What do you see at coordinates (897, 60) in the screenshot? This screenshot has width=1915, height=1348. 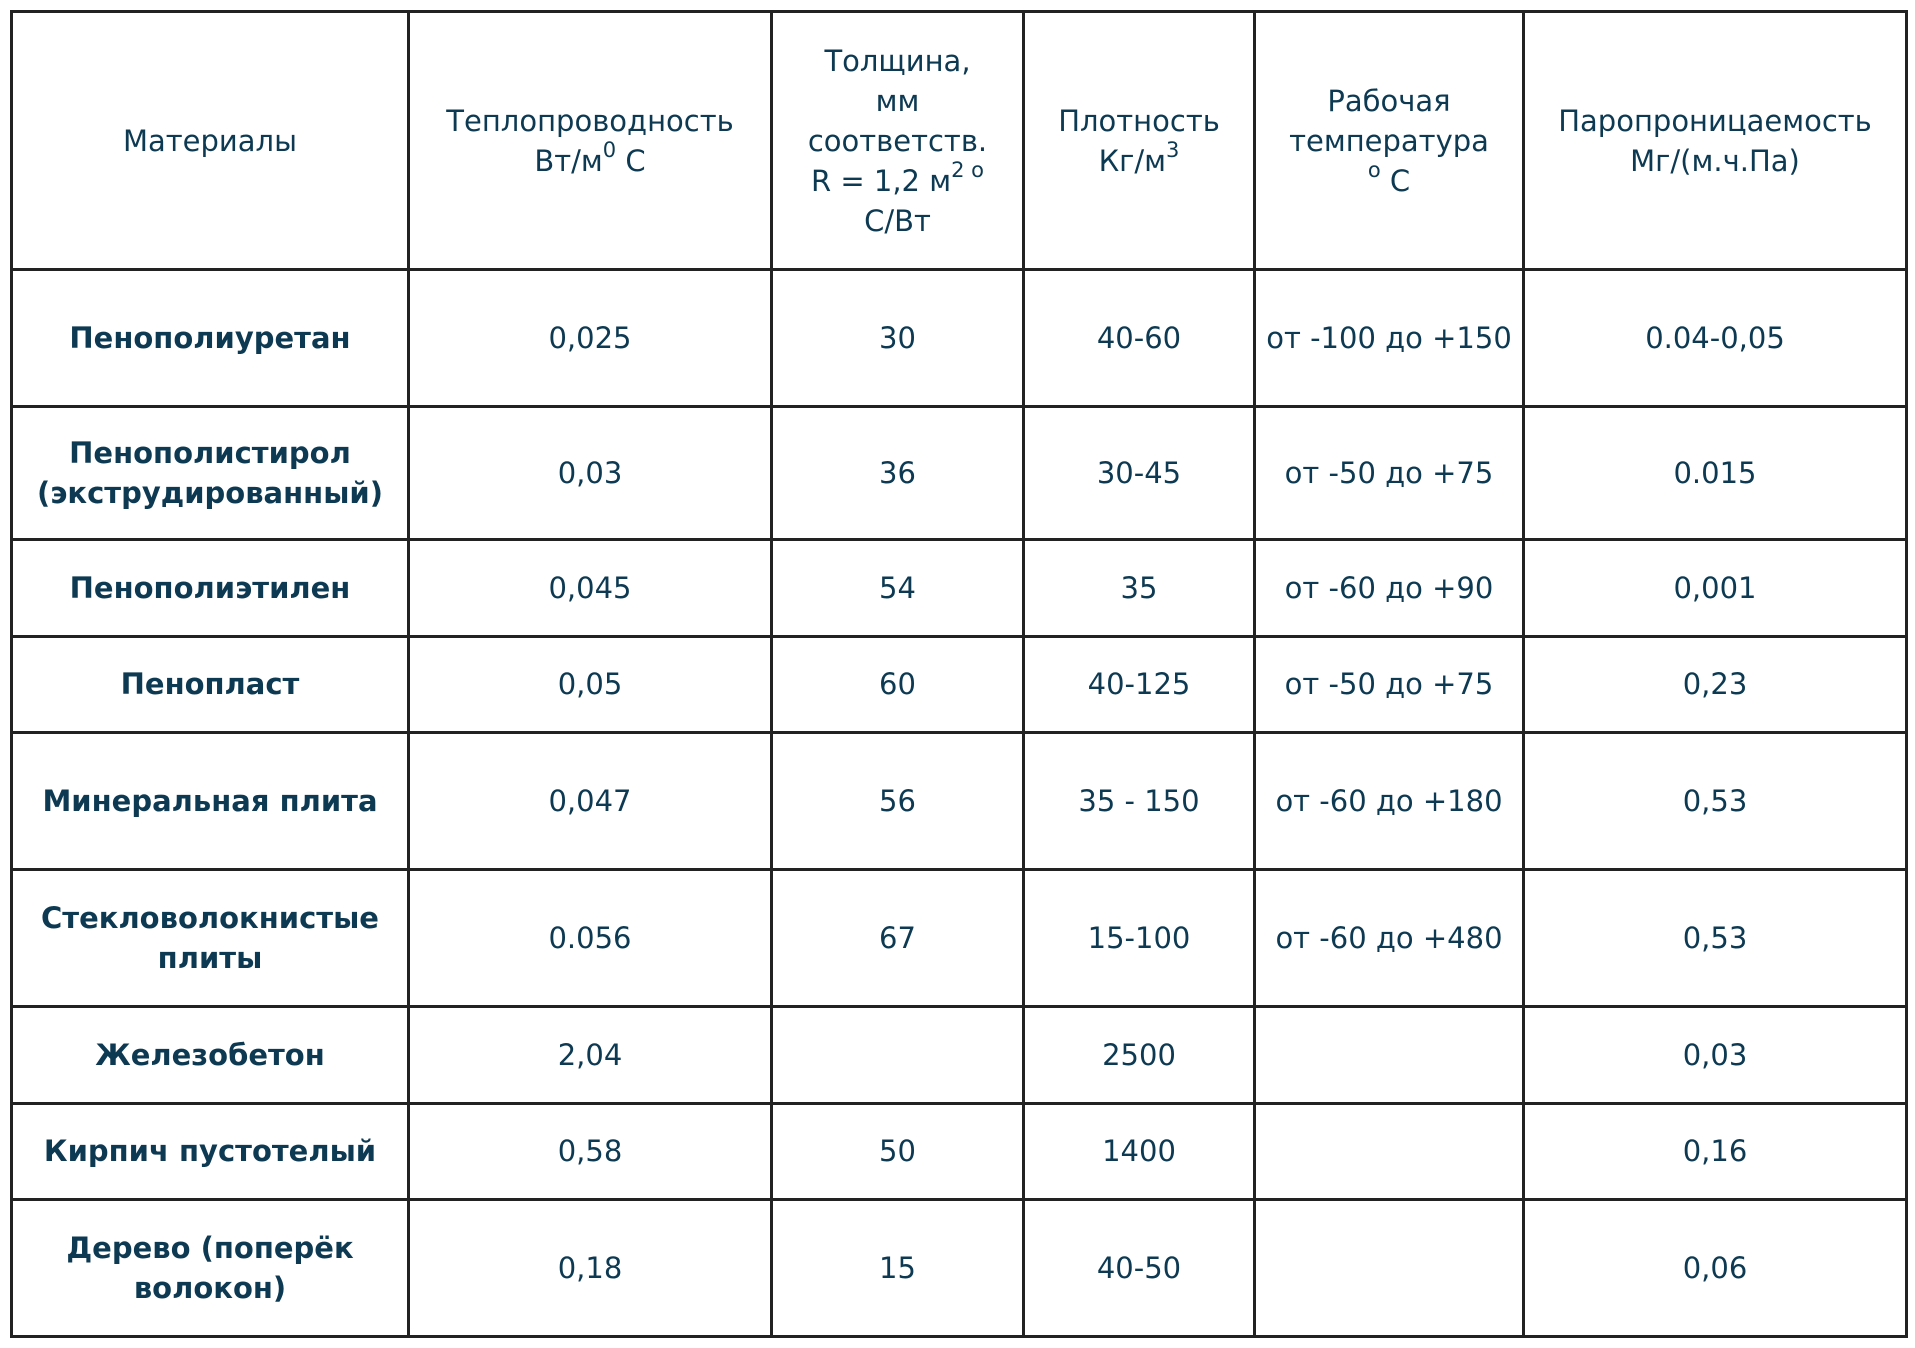 I see `header-thickness-line1: Толщина,` at bounding box center [897, 60].